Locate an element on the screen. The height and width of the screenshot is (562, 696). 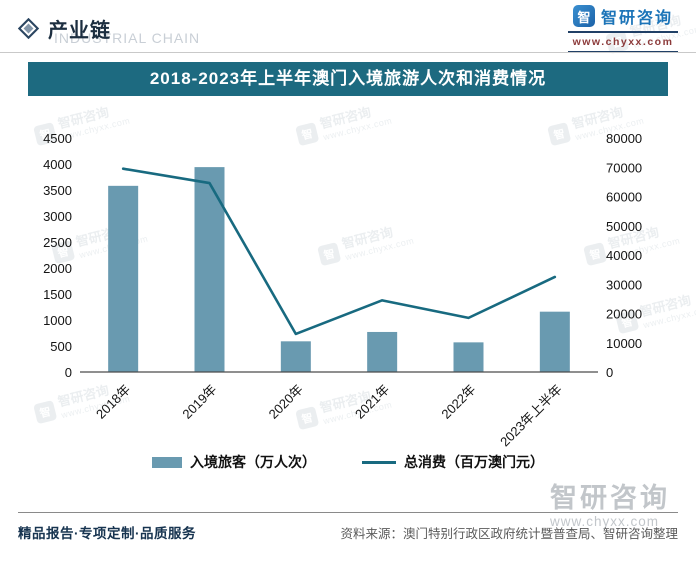
left-axis-tick: 2500 is located at coordinates (57, 242).